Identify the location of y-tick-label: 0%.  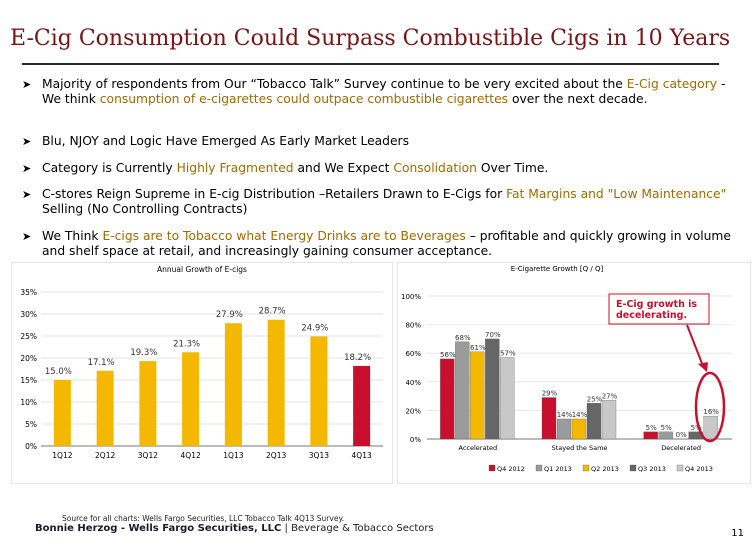
(415, 440).